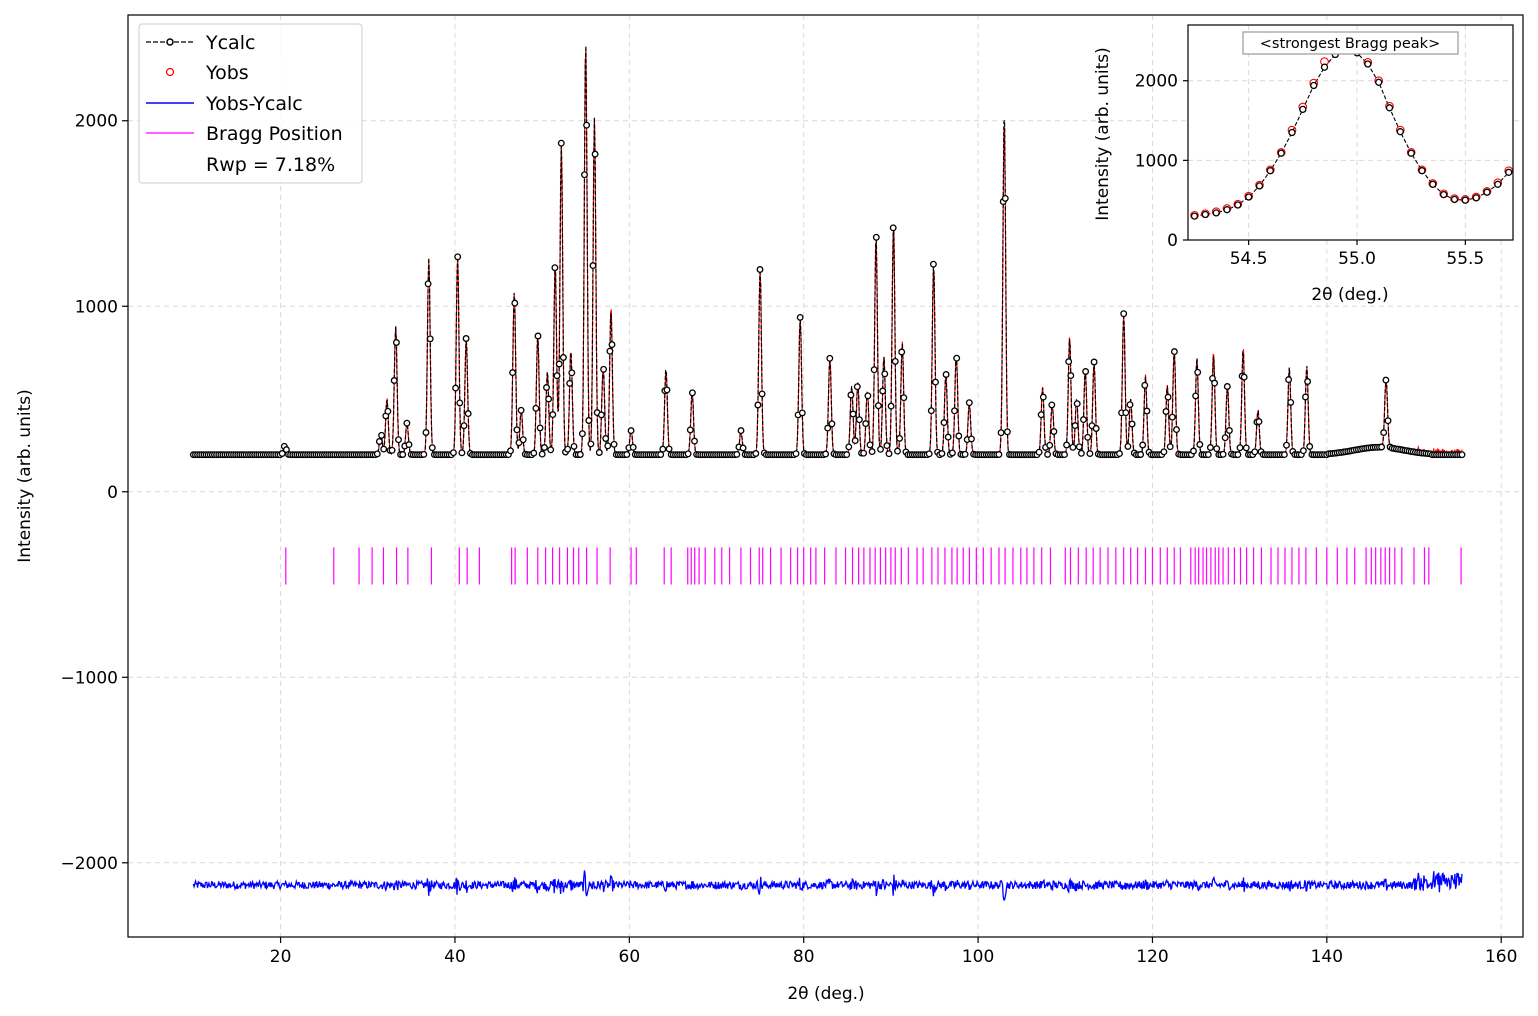 Image resolution: width=1538 pixels, height=1016 pixels. Describe the element at coordinates (1357, 254) in the screenshot. I see `inset-x-axis: 54.5 55.0 55.5` at that location.